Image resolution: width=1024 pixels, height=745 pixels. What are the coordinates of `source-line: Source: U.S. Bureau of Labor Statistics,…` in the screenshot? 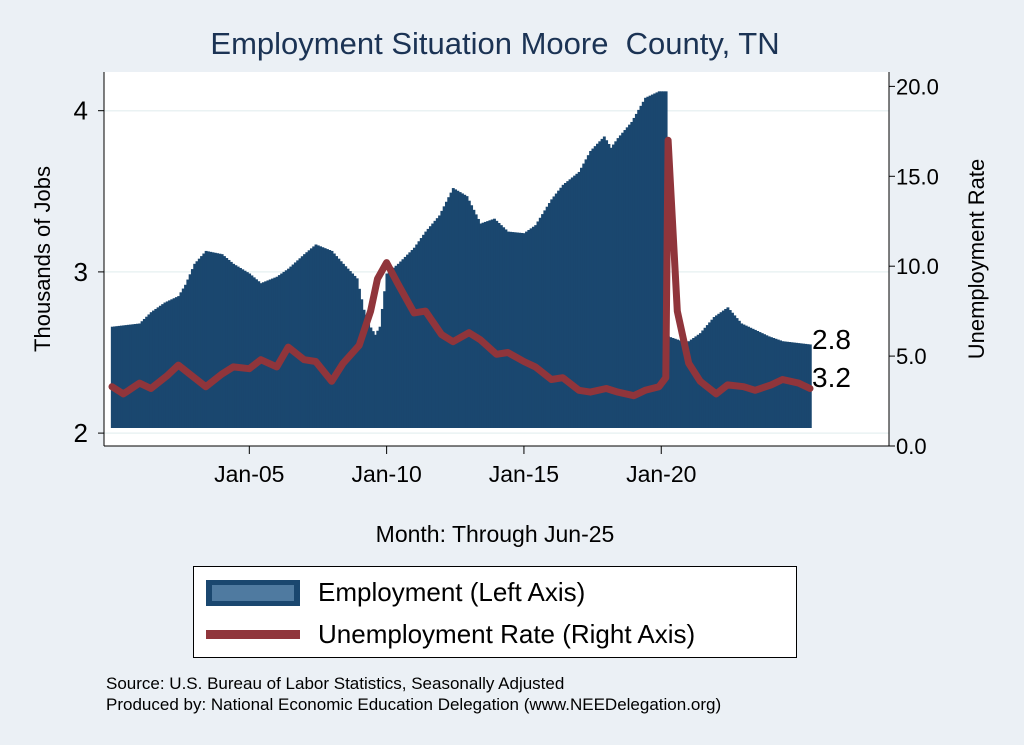 It's located at (335, 683).